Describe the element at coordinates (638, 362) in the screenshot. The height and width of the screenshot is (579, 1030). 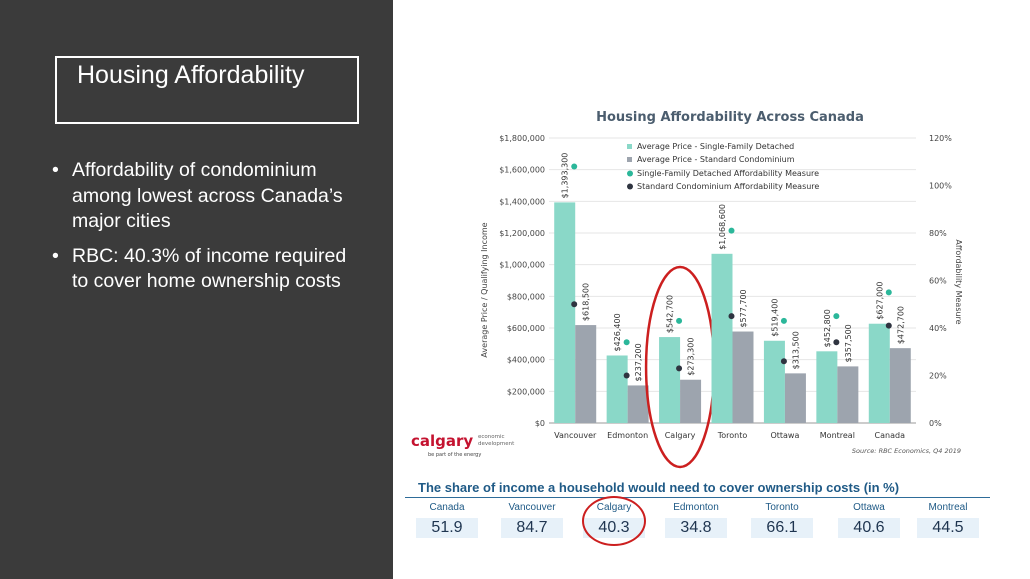
I see `data-label-condominium: $237,200` at that location.